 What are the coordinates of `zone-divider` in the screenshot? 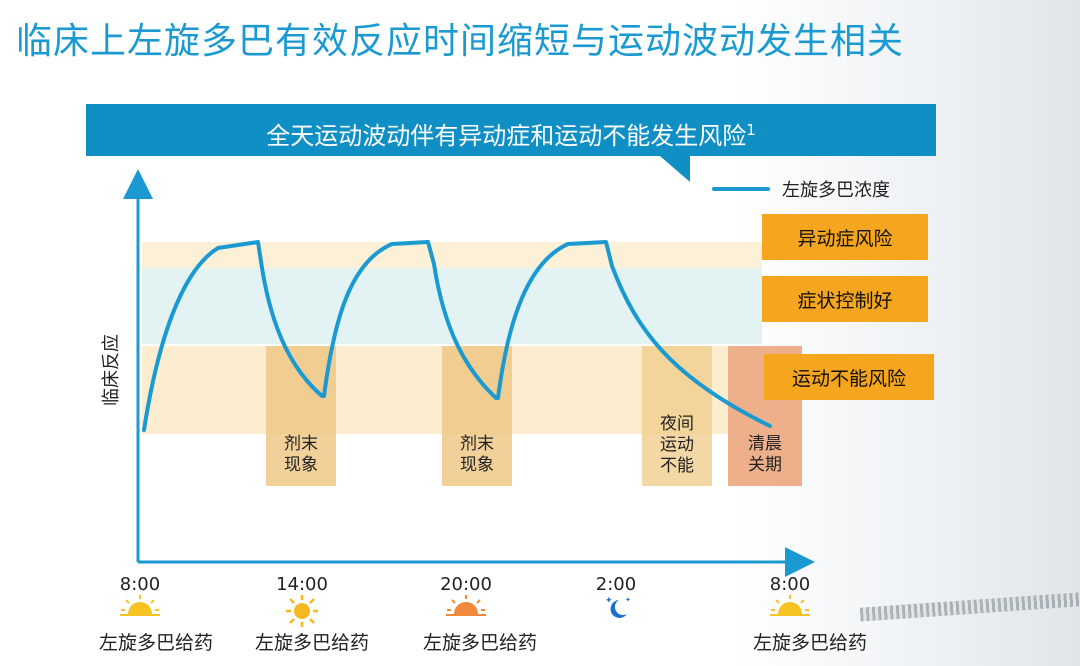 It's located at (452, 345).